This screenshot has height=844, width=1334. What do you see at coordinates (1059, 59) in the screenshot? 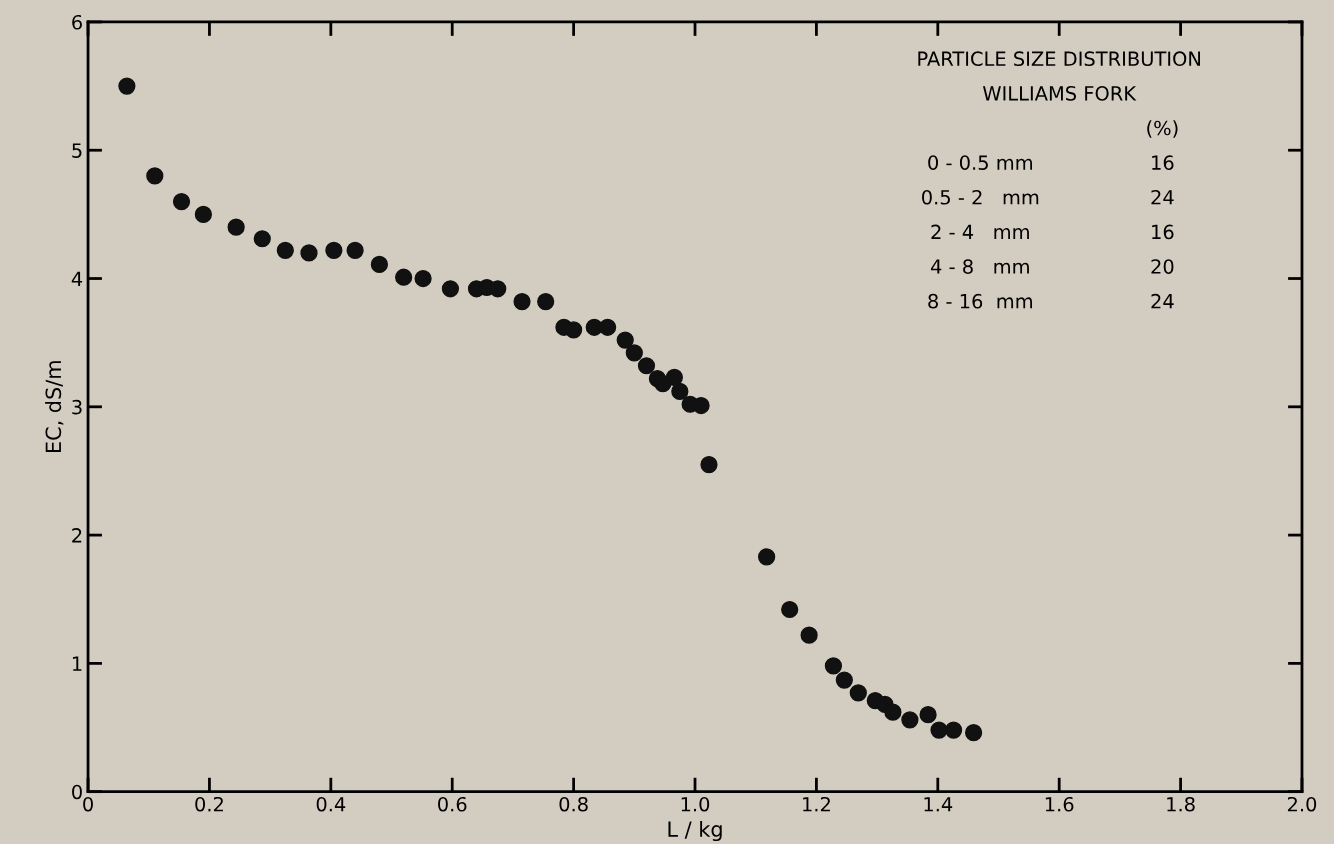
I see `annotation: PARTICLE SIZE DISTRIBUTION` at bounding box center [1059, 59].